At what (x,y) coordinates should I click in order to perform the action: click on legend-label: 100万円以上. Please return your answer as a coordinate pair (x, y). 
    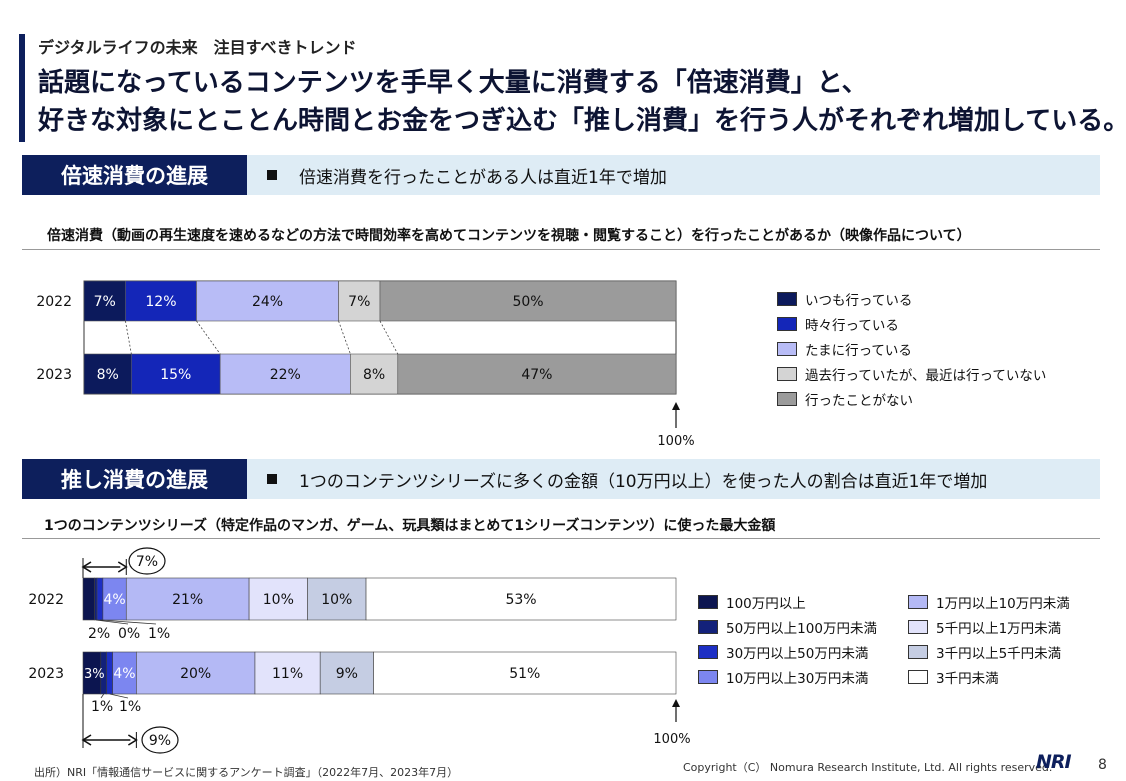
    Looking at the image, I should click on (766, 604).